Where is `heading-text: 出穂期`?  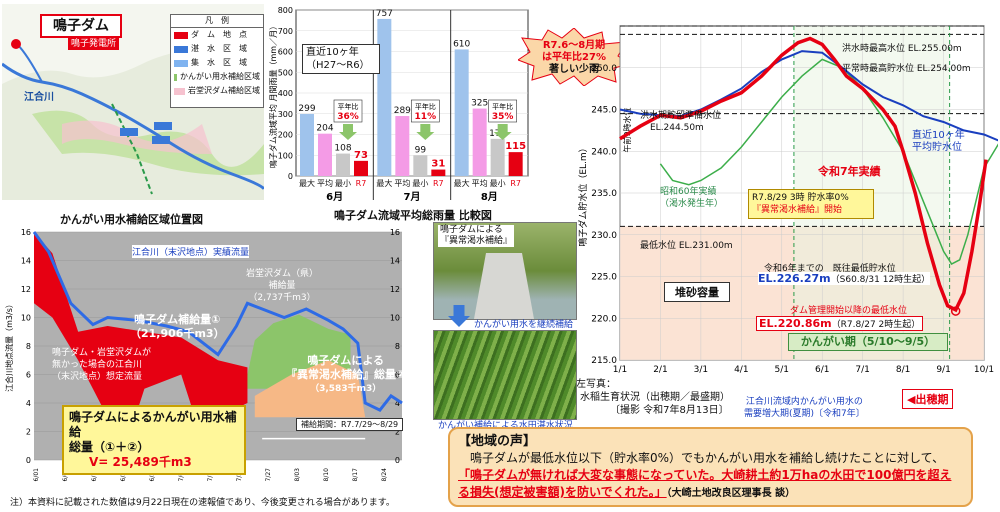
heading-text: 出穂期 is located at coordinates (932, 399).